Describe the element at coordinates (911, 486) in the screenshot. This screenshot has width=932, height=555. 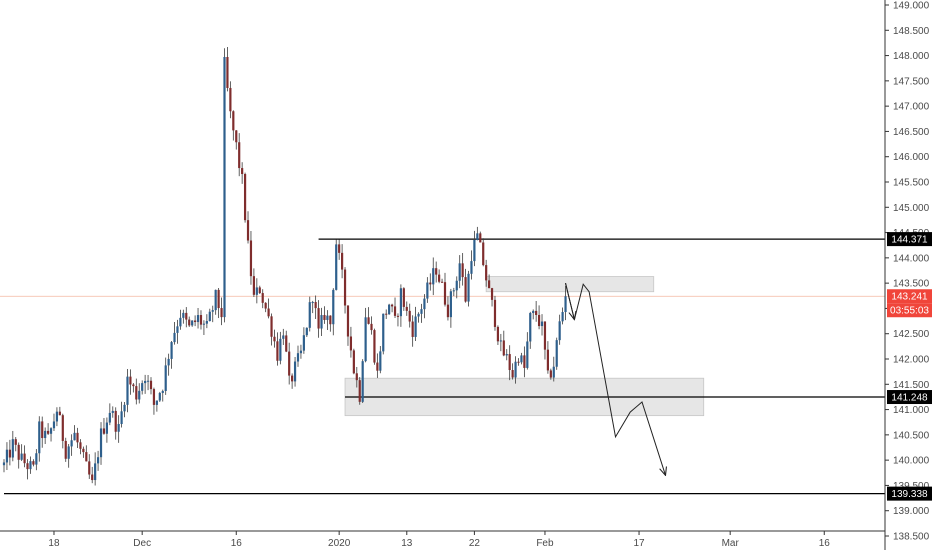
I see `y-tick-label: 139.500` at that location.